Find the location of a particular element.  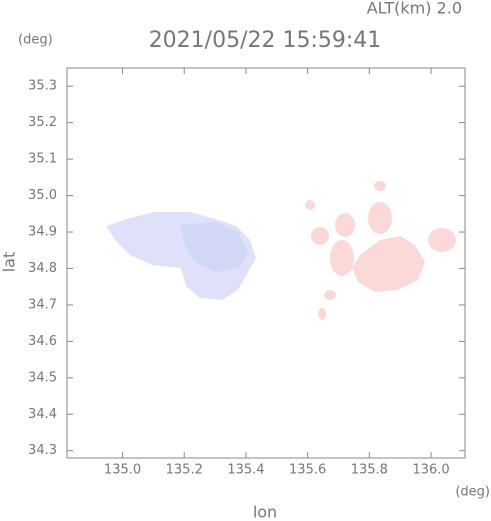

x-tick-label: 136.0 is located at coordinates (430, 470).